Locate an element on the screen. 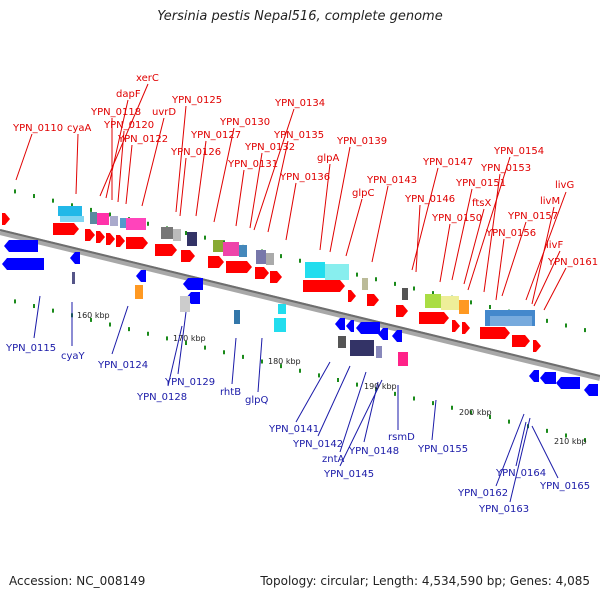 This screenshot has width=600, height=600. gene-label-YPN_0162: YPN_0162 is located at coordinates (482, 493).